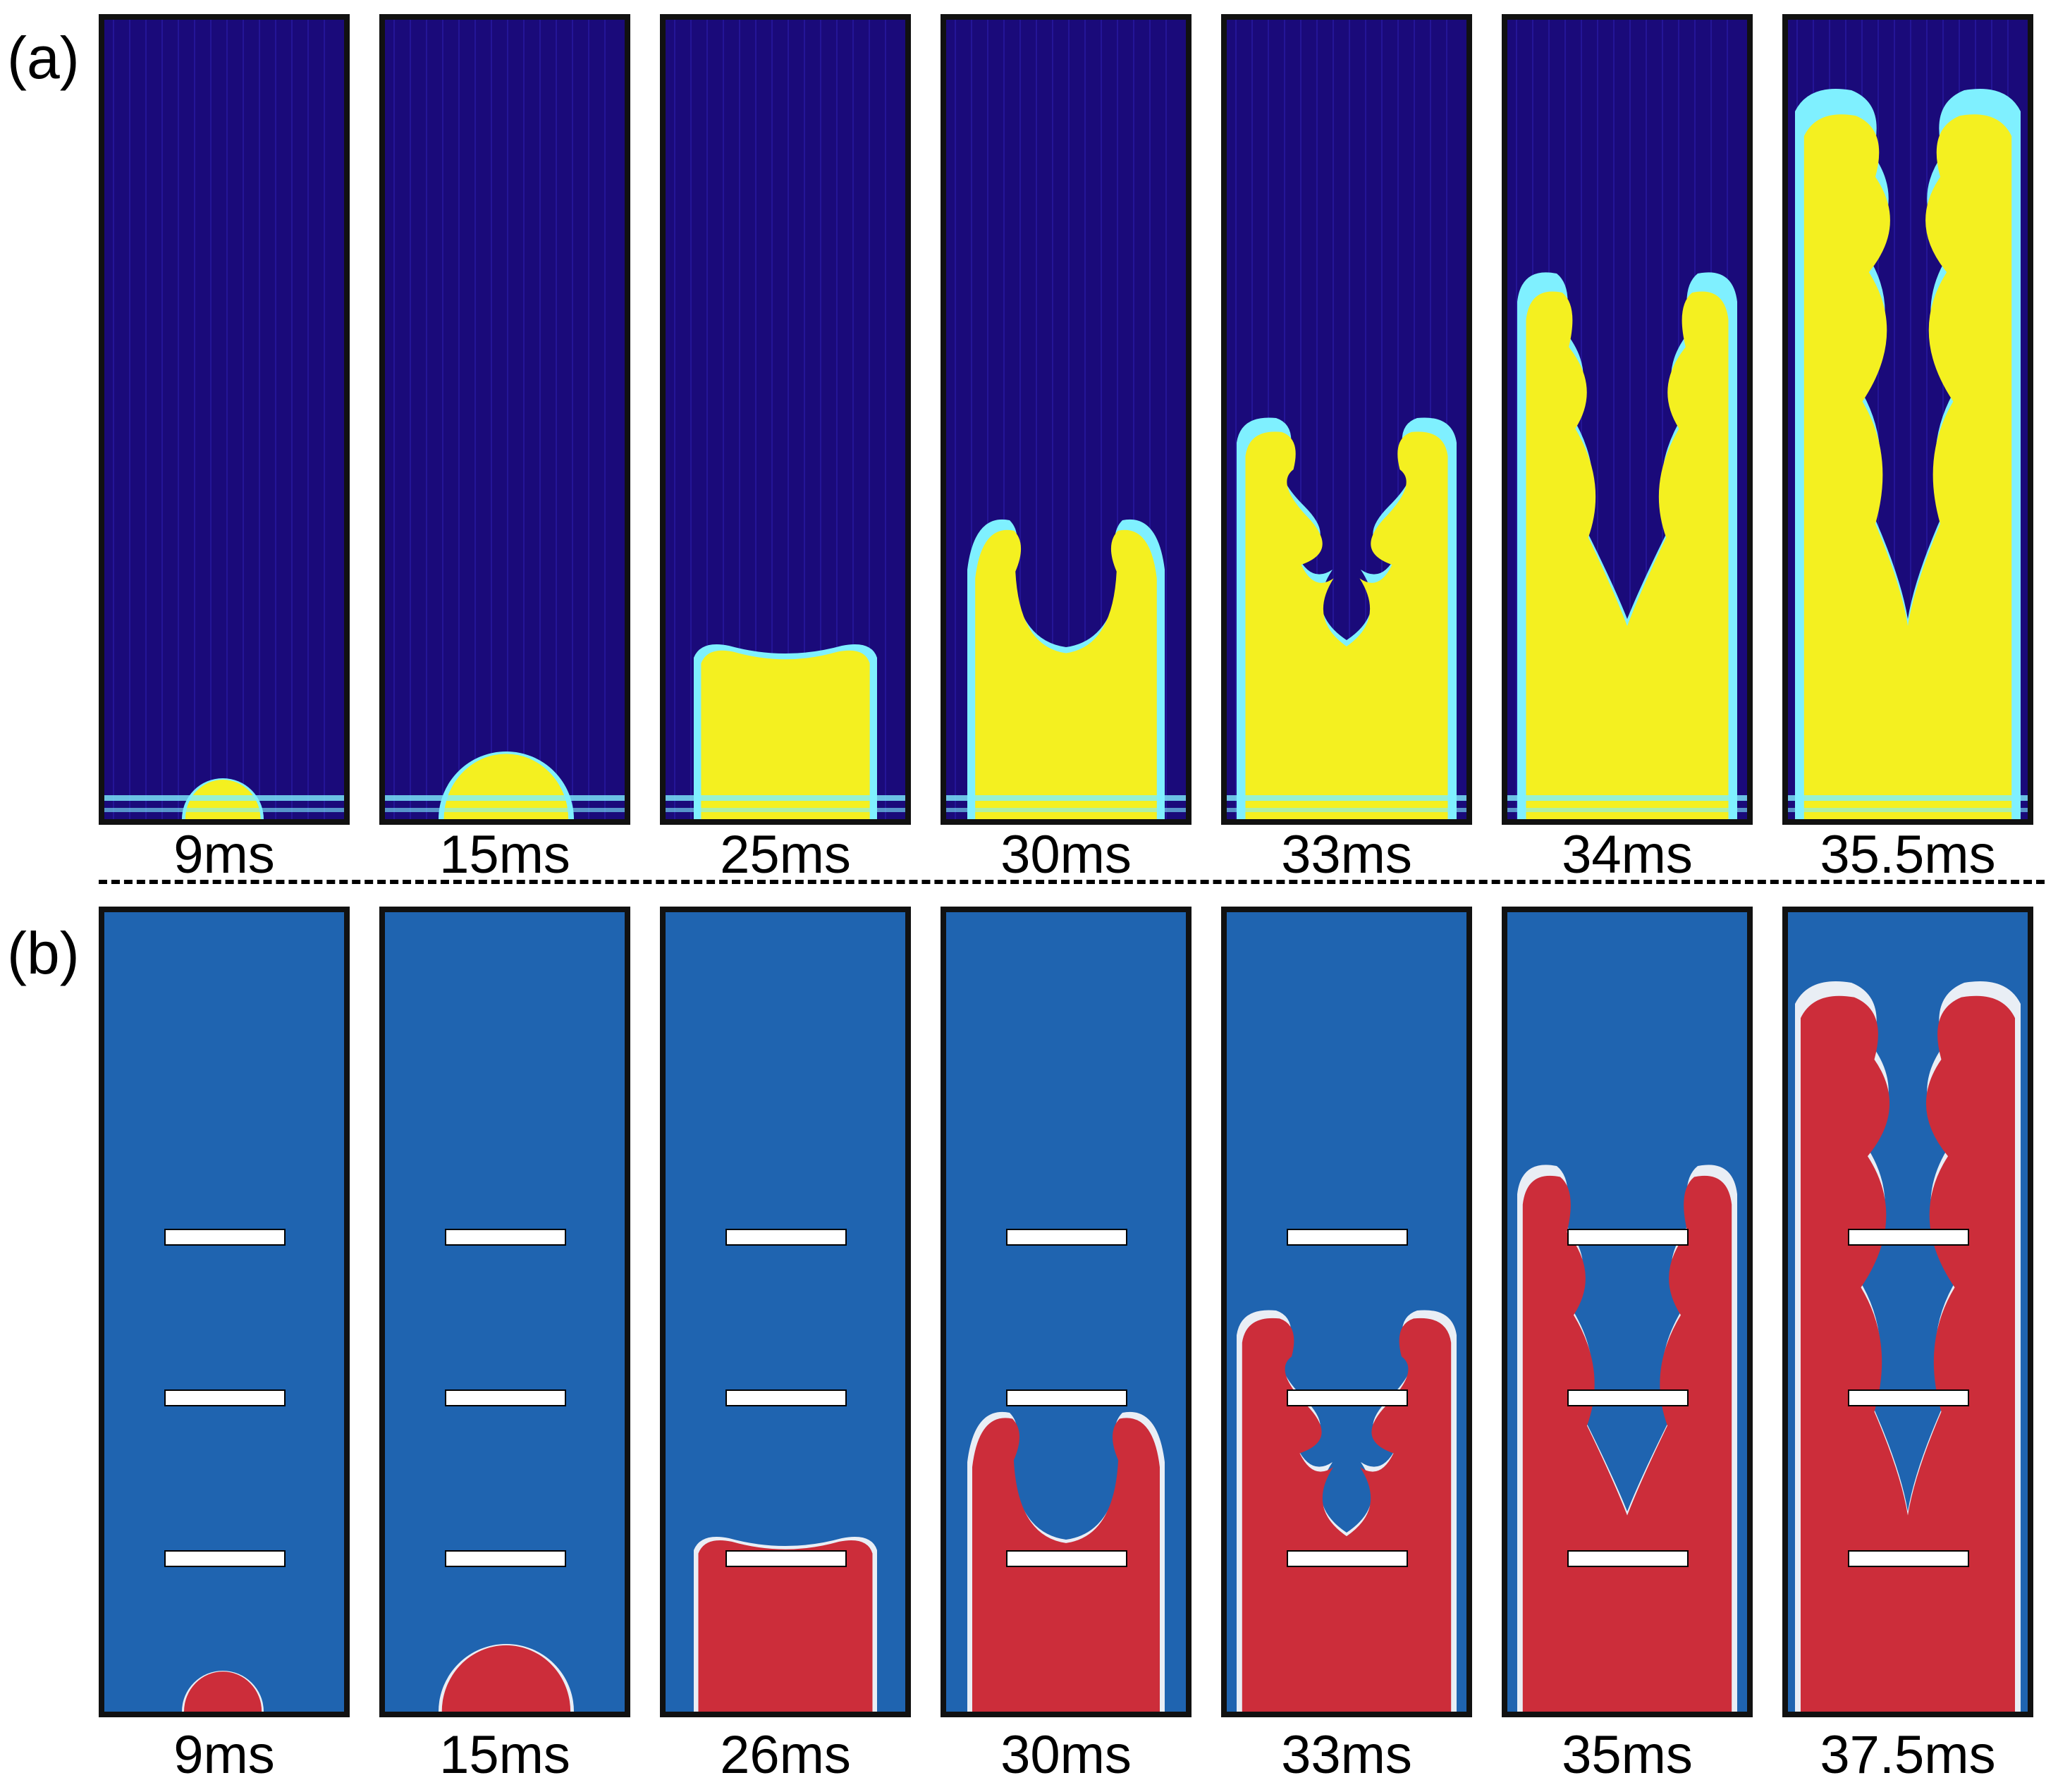 This screenshot has height=1792, width=2046. I want to click on sim-frame-4-image, so click(1066, 1312).